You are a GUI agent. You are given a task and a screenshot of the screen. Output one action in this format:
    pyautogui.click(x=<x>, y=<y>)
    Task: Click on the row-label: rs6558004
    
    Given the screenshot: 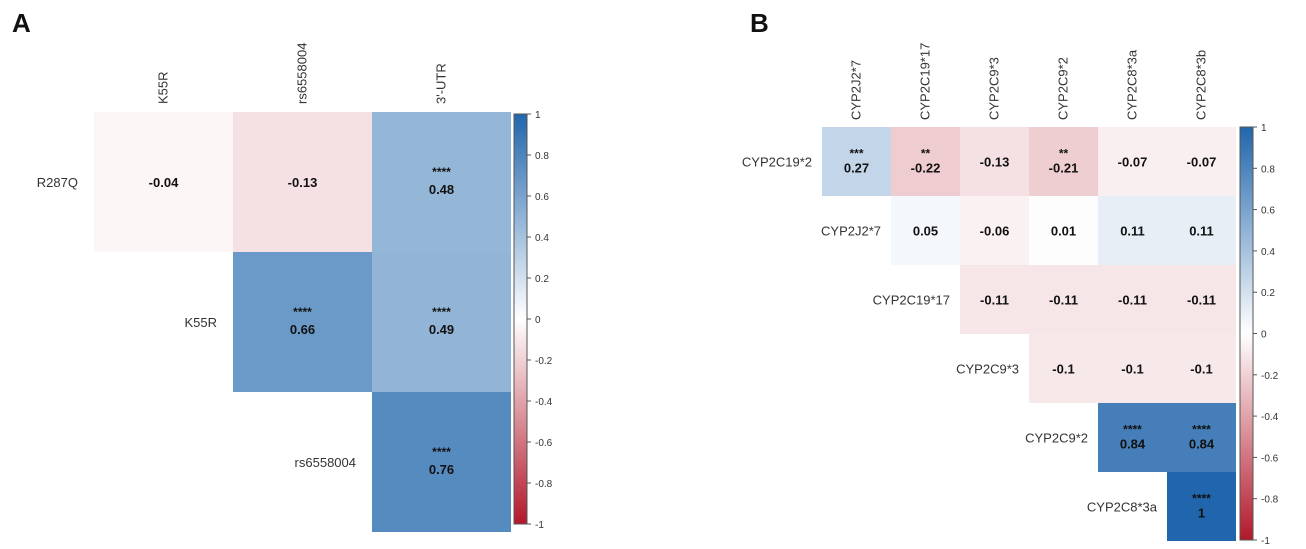 What is the action you would take?
    pyautogui.click(x=325, y=462)
    